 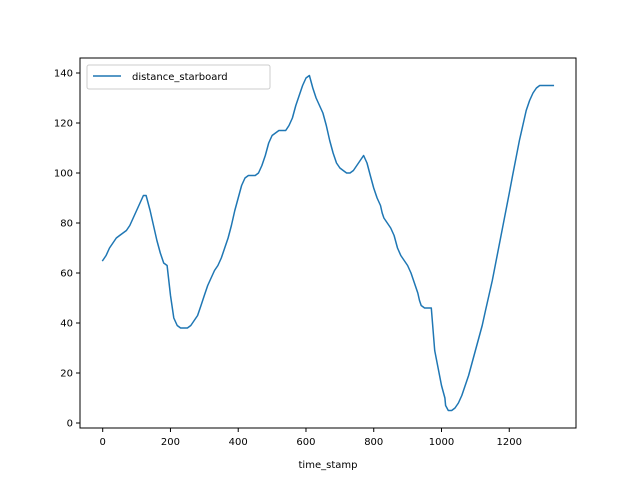 What do you see at coordinates (373, 442) in the screenshot?
I see `x-tick-label: 800` at bounding box center [373, 442].